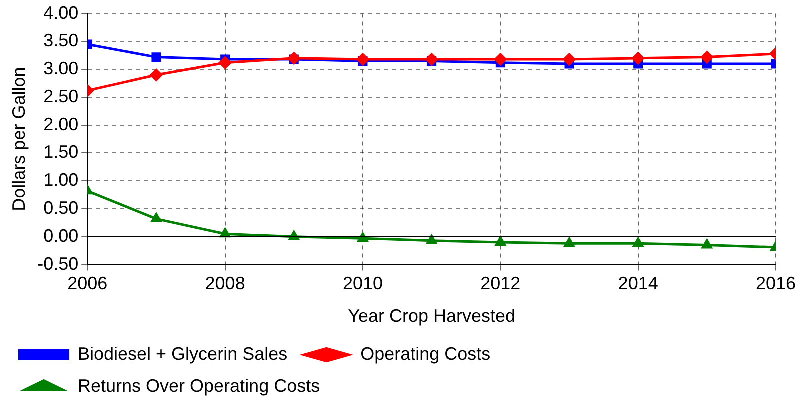 This screenshot has width=801, height=406. What do you see at coordinates (183, 354) in the screenshot?
I see `legend-label: Biodiesel + Glycerin Sales` at bounding box center [183, 354].